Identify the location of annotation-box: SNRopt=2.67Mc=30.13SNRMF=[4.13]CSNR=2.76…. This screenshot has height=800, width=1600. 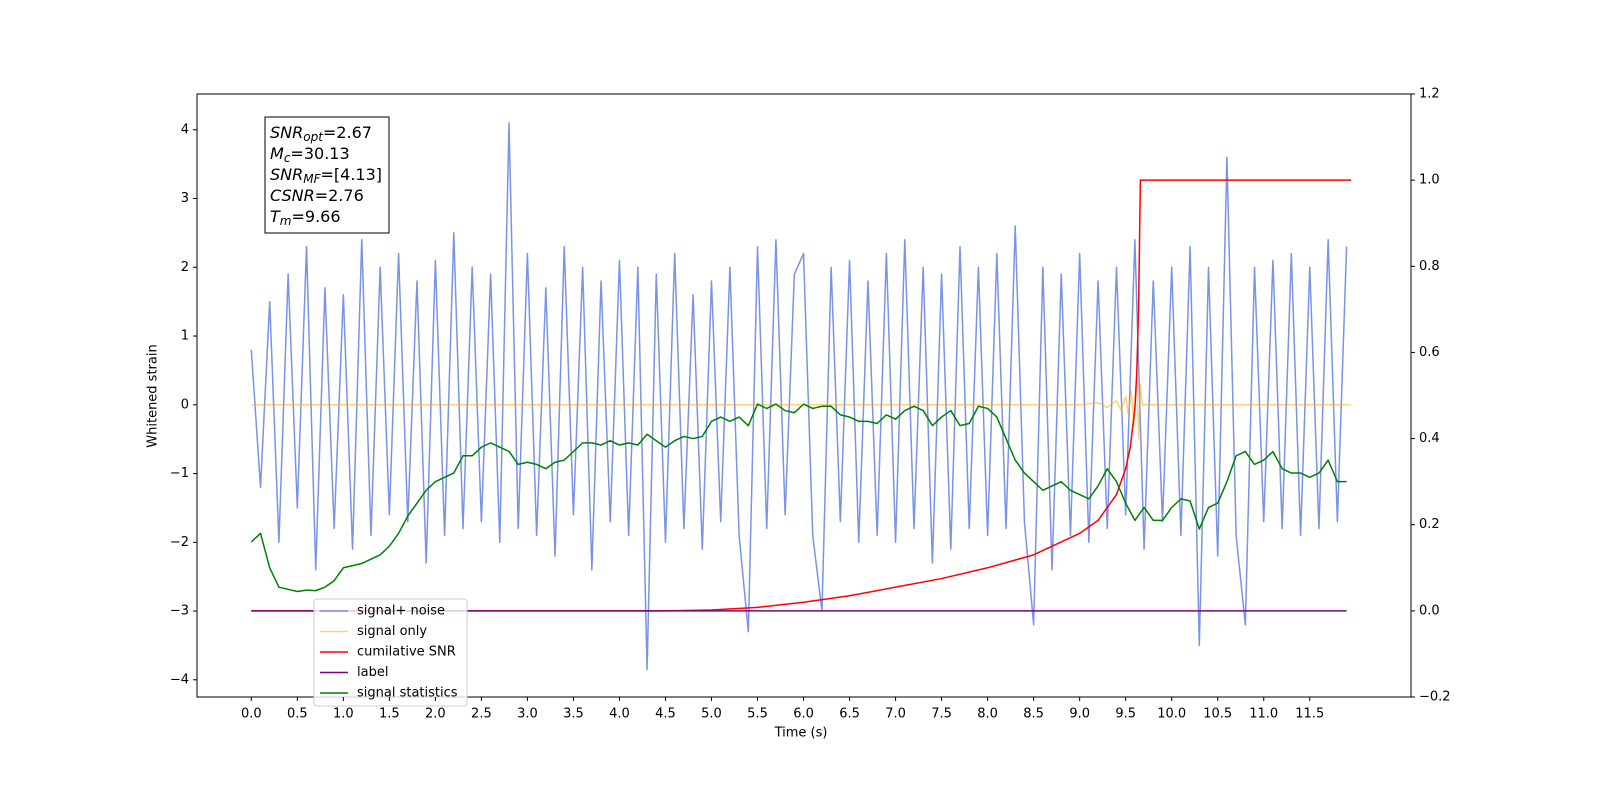
(327, 175).